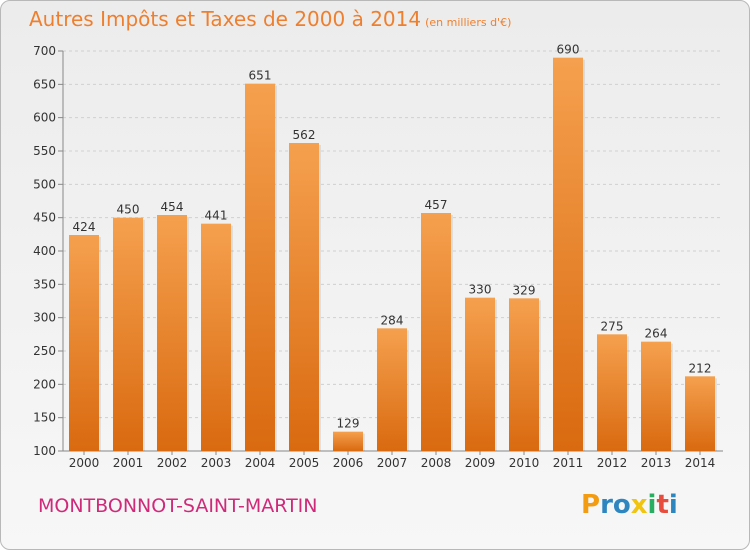  I want to click on y-tick-label: 500, so click(44, 184).